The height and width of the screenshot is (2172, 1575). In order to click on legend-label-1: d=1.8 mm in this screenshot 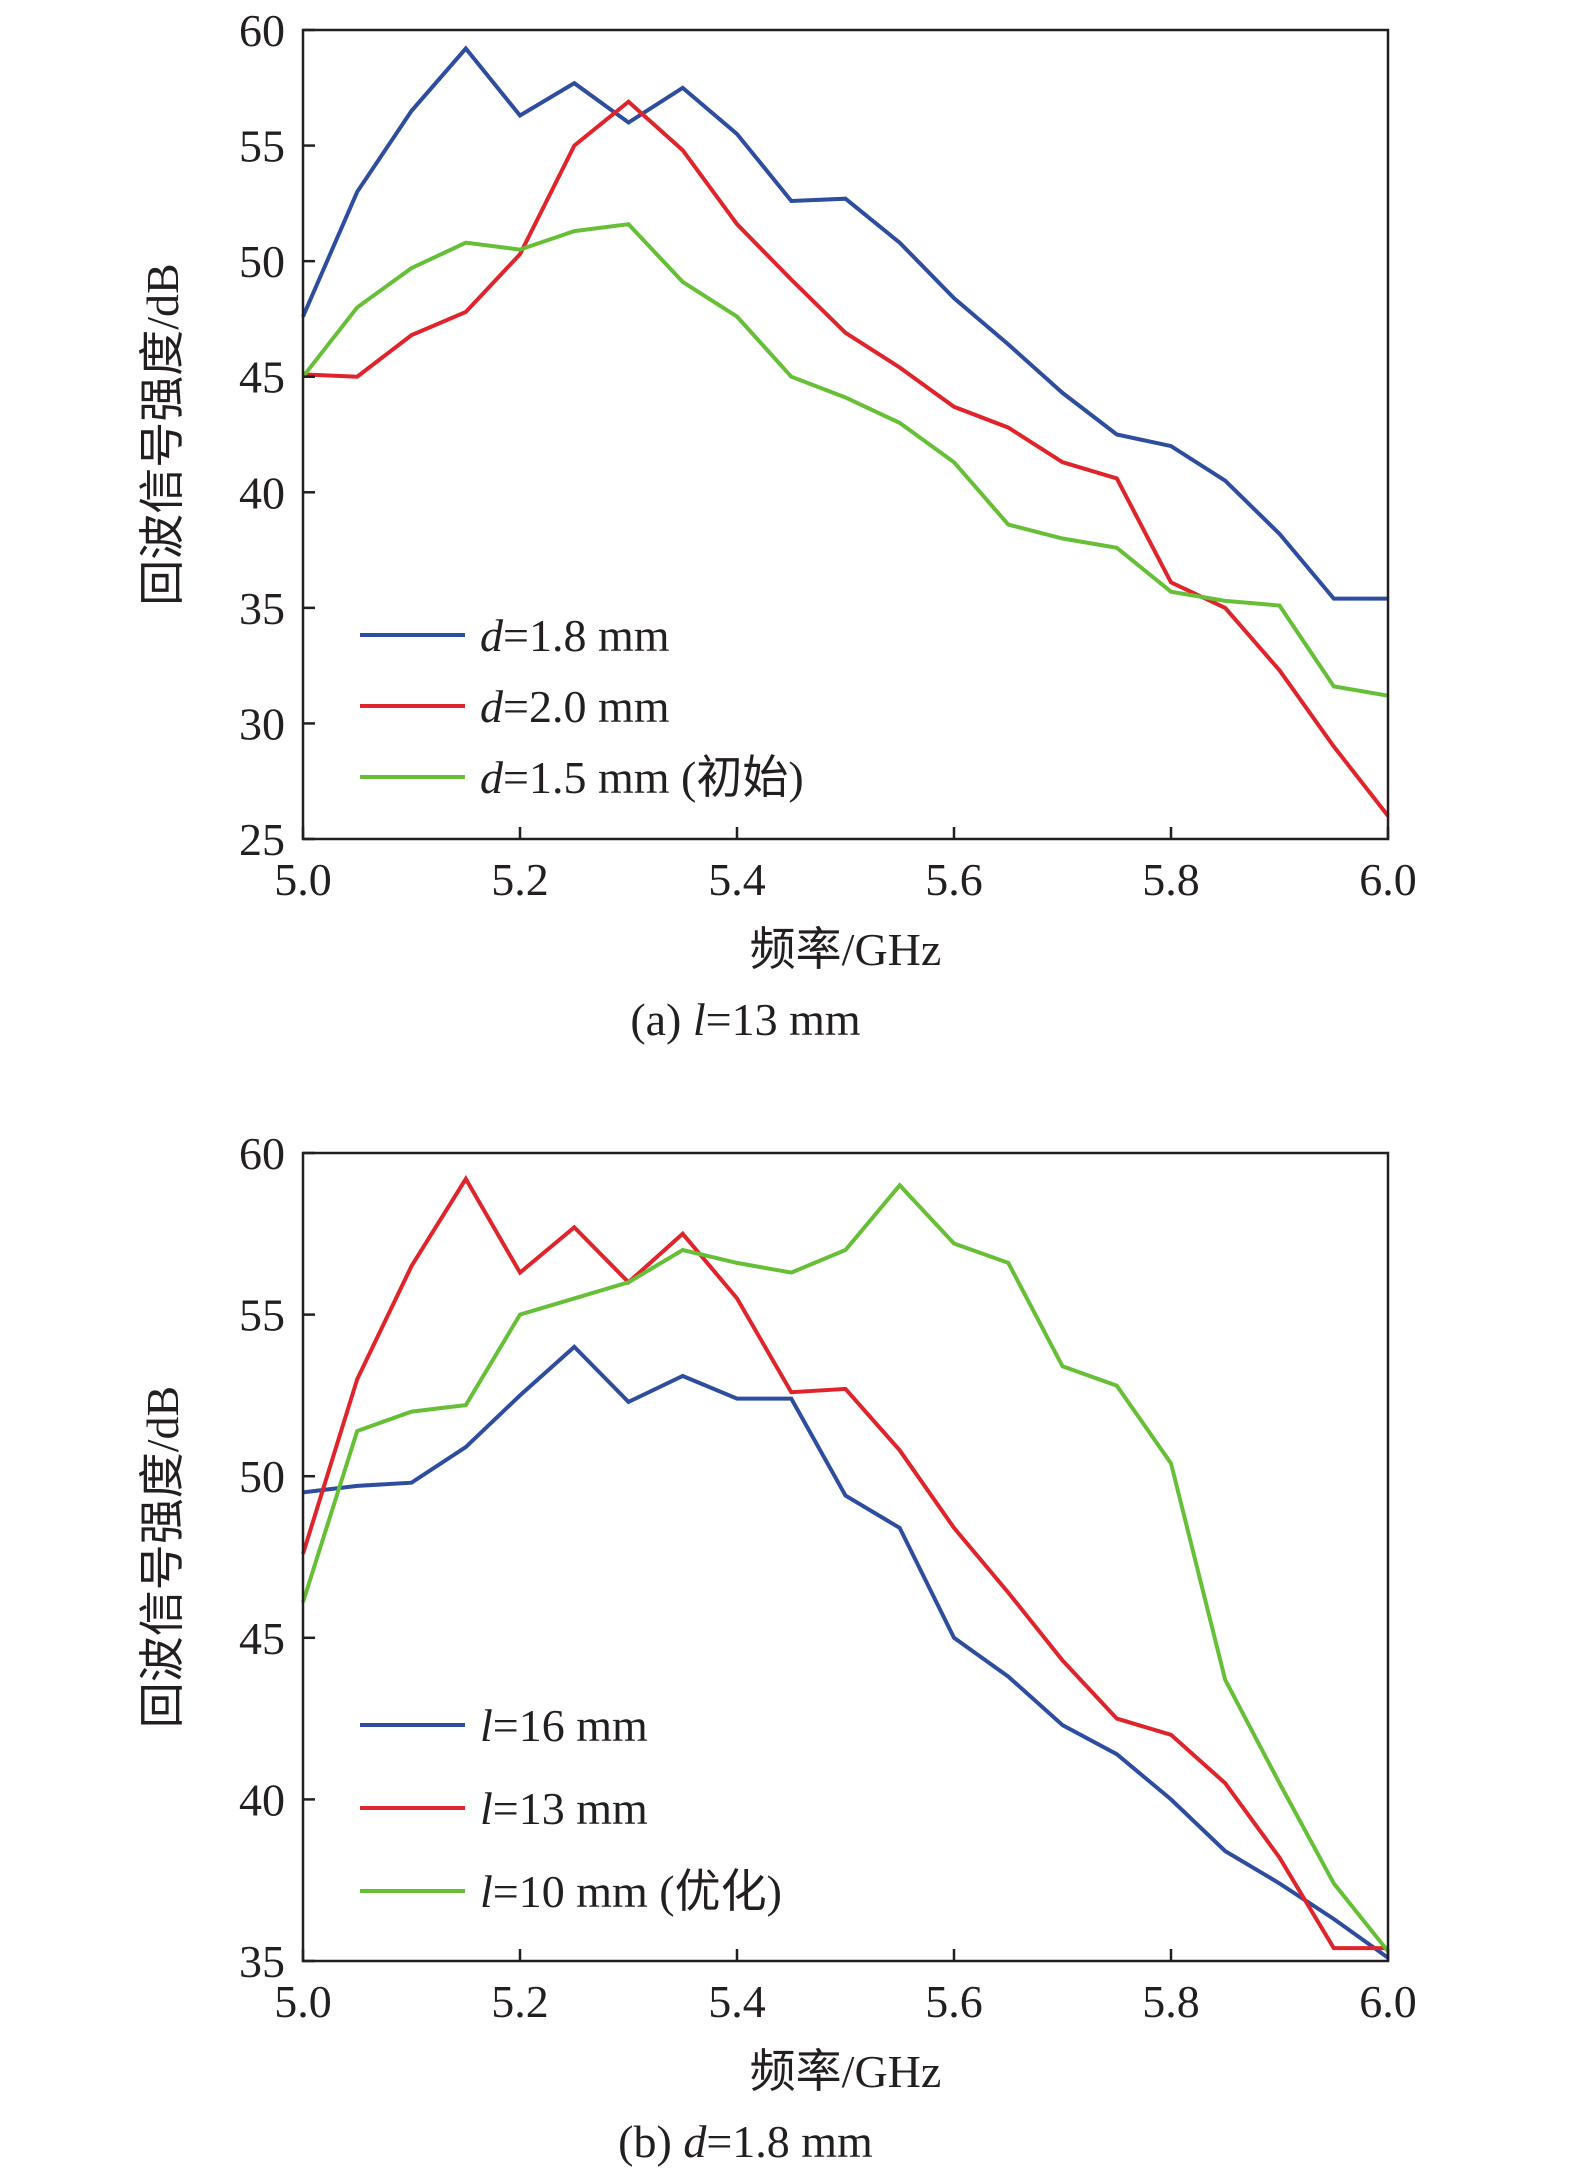, I will do `click(575, 635)`.